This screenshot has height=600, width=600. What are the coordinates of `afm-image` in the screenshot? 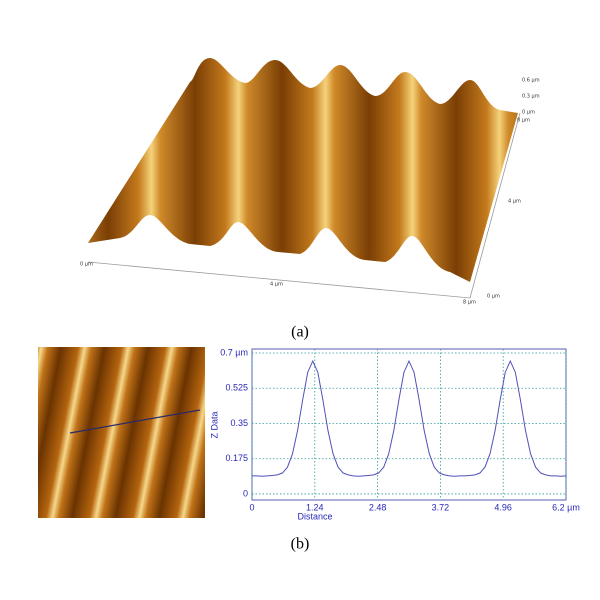 It's located at (121, 432).